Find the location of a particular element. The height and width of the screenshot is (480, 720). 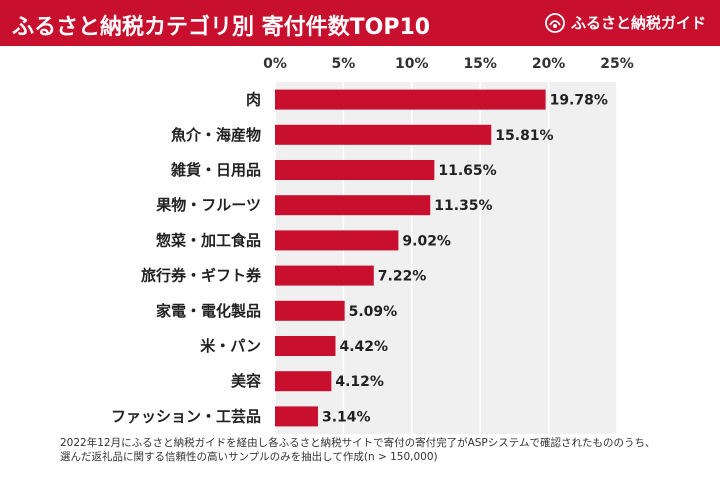

header-bar: ふるさと納税カテゴリ別 寄付件数TOP10 ふるさと納税ガイド is located at coordinates (360, 23).